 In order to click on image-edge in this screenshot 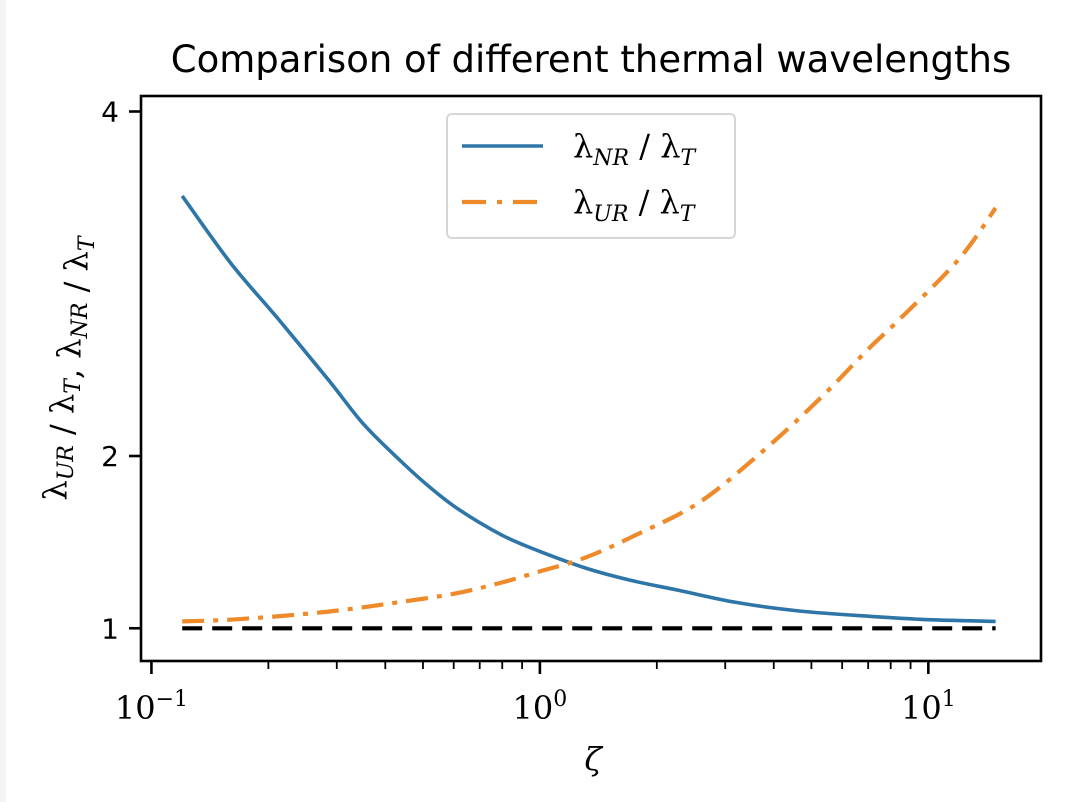, I will do `click(3, 401)`.